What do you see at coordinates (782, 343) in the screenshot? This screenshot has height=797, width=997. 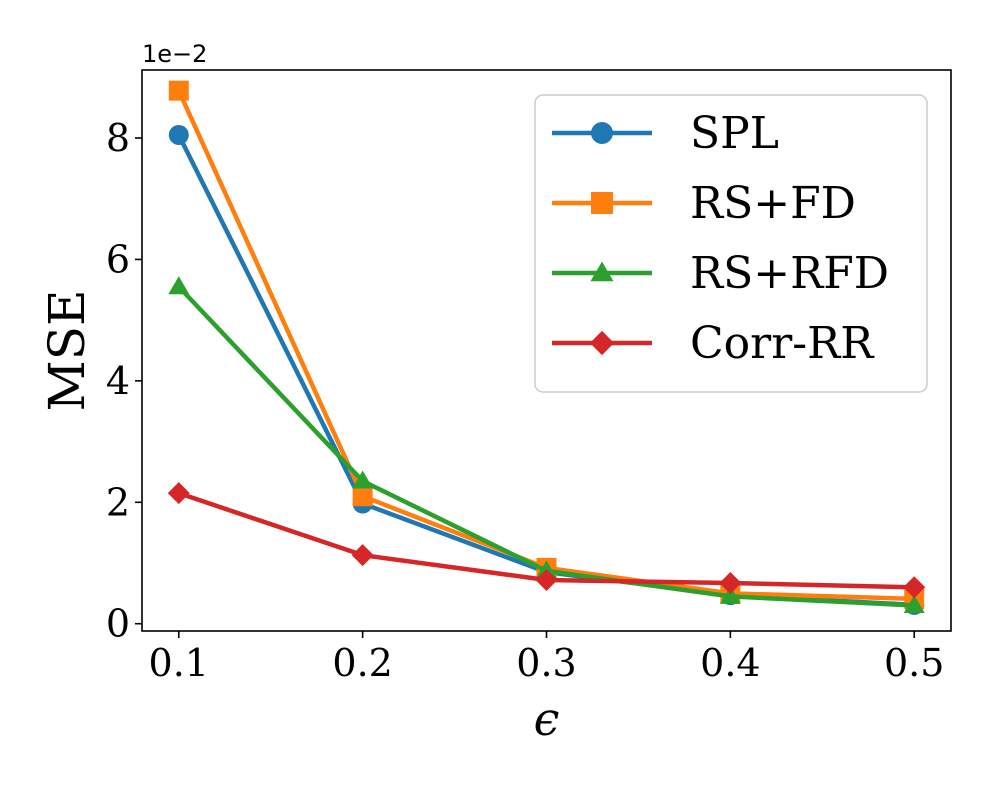 I see `legend-label-corr-rr: Corr-RR` at bounding box center [782, 343].